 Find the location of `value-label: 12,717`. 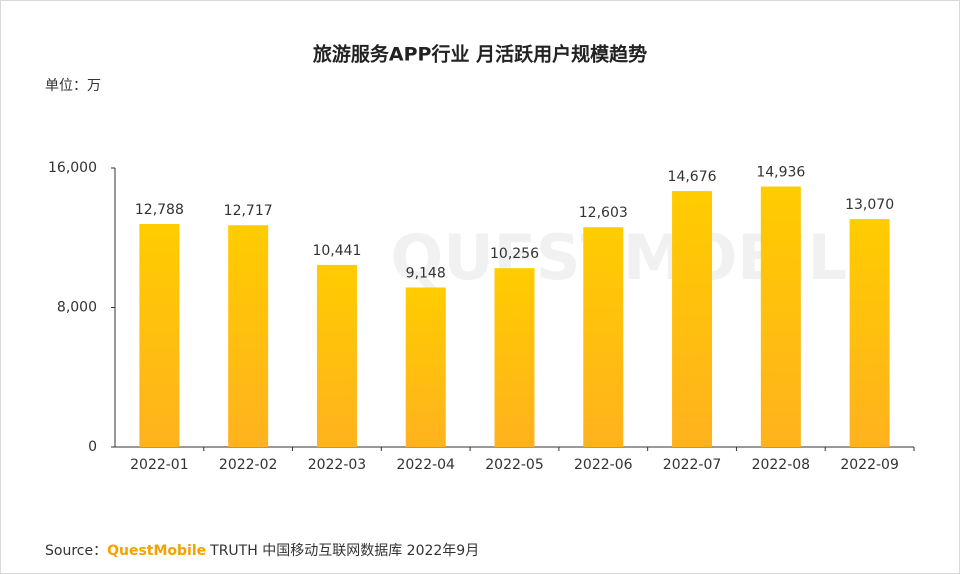

value-label: 12,717 is located at coordinates (248, 211).